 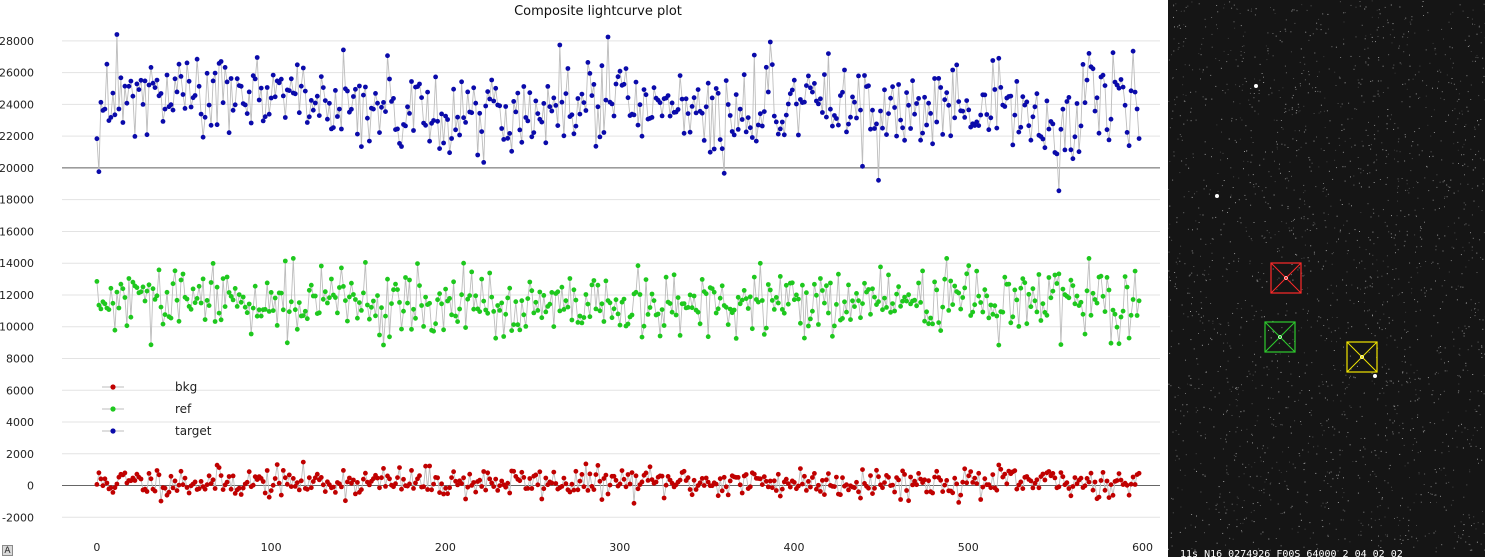 What do you see at coordinates (1286, 278) in the screenshot?
I see `target-aperture-box` at bounding box center [1286, 278].